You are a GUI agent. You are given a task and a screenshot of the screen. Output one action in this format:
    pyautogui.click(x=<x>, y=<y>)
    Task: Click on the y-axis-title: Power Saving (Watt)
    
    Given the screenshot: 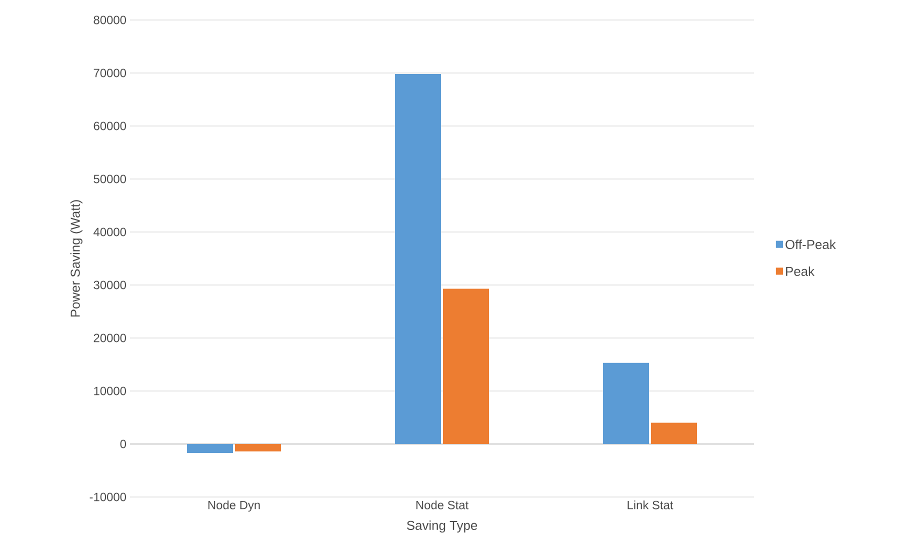 What is the action you would take?
    pyautogui.click(x=76, y=258)
    